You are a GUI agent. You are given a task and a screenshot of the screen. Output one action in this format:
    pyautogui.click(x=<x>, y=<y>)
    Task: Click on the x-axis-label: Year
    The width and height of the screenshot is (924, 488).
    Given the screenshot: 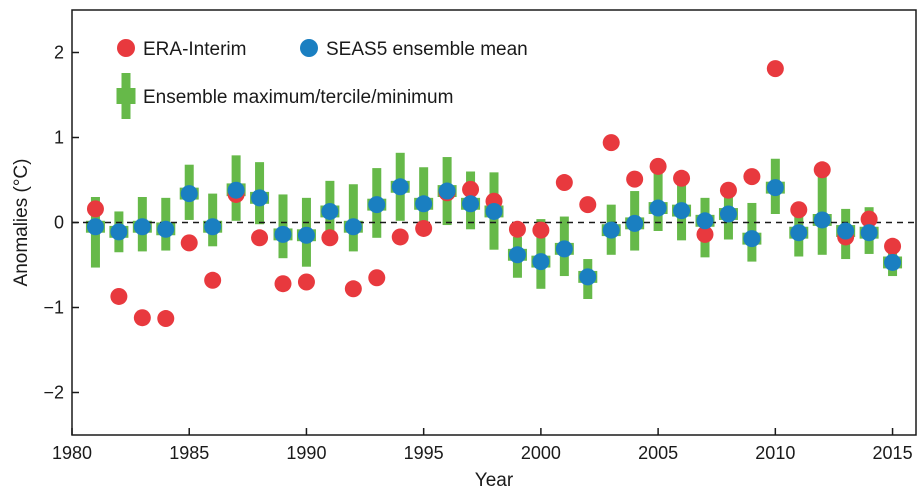 What is the action you would take?
    pyautogui.click(x=494, y=479)
    